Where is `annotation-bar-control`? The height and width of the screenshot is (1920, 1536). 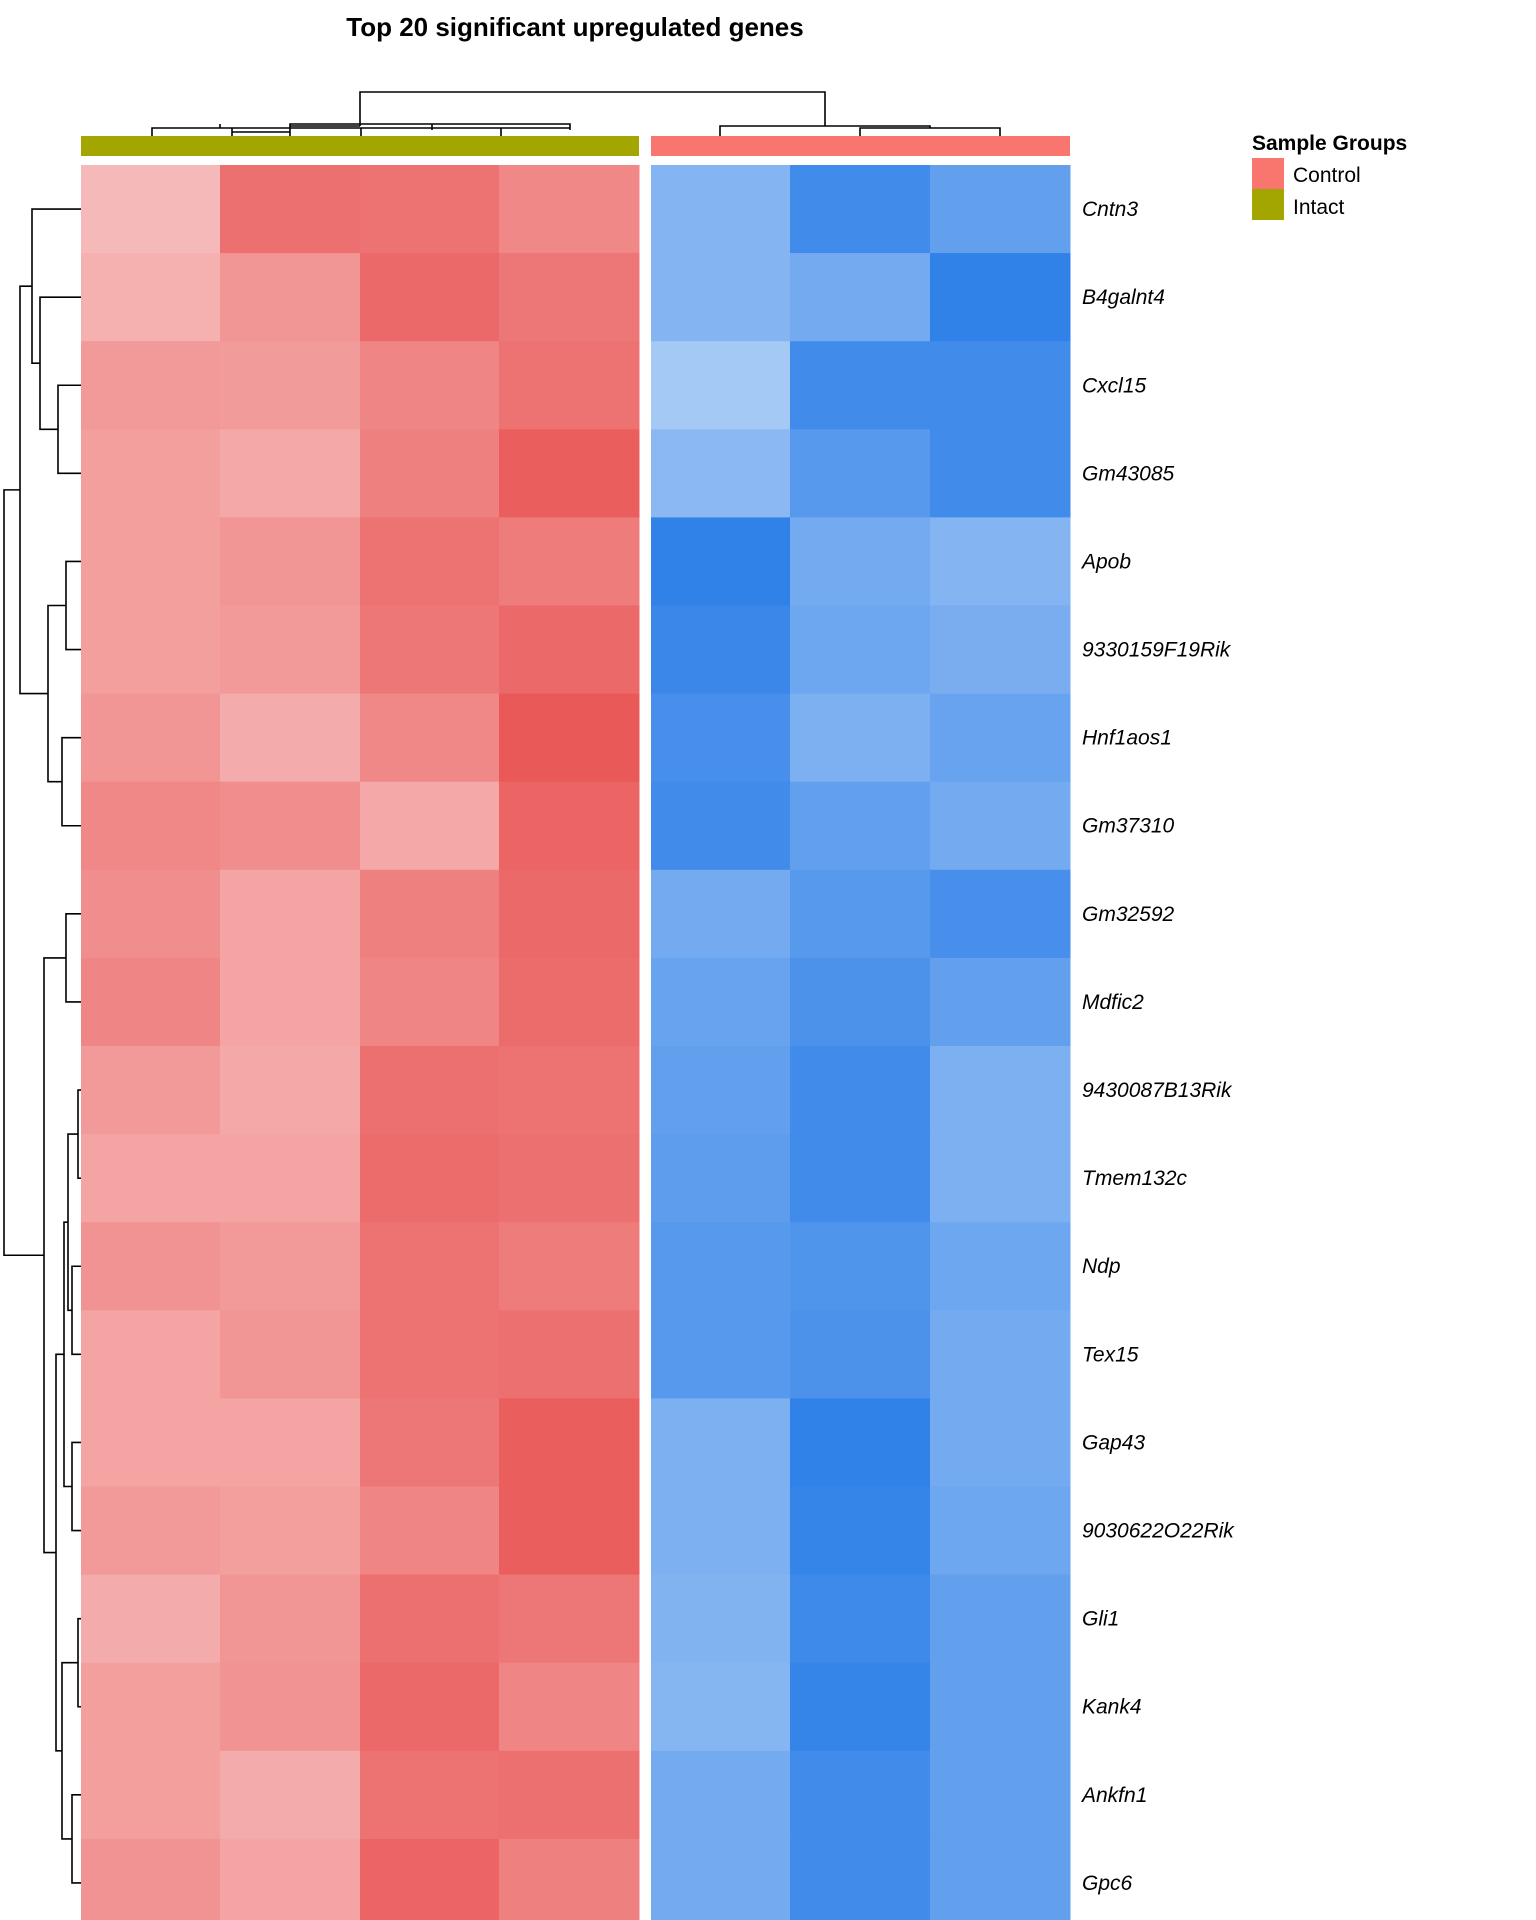 annotation-bar-control is located at coordinates (860, 146).